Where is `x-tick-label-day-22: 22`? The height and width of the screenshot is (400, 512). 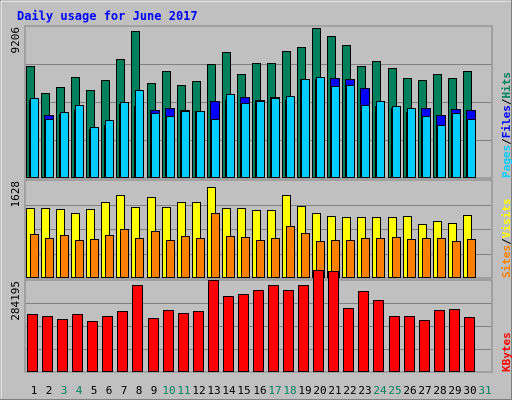
x-tick-label-day-22: 22 is located at coordinates (349, 390).